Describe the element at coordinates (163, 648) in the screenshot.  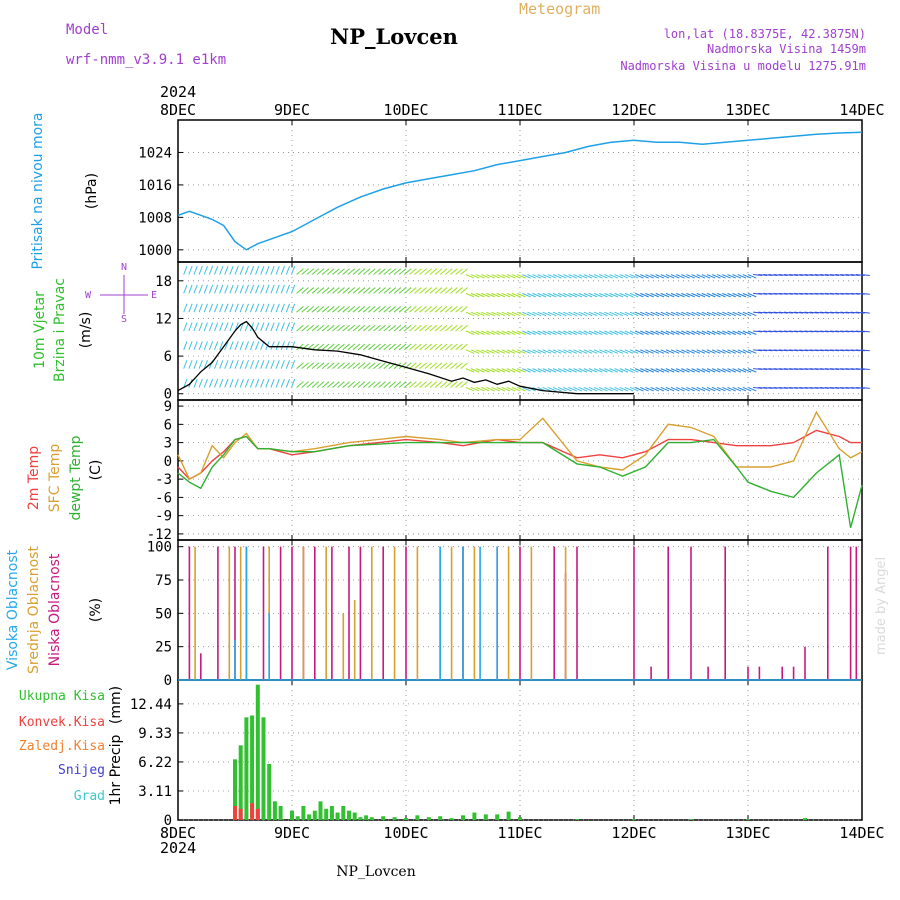
I see `cloud-tick-label: 25` at that location.